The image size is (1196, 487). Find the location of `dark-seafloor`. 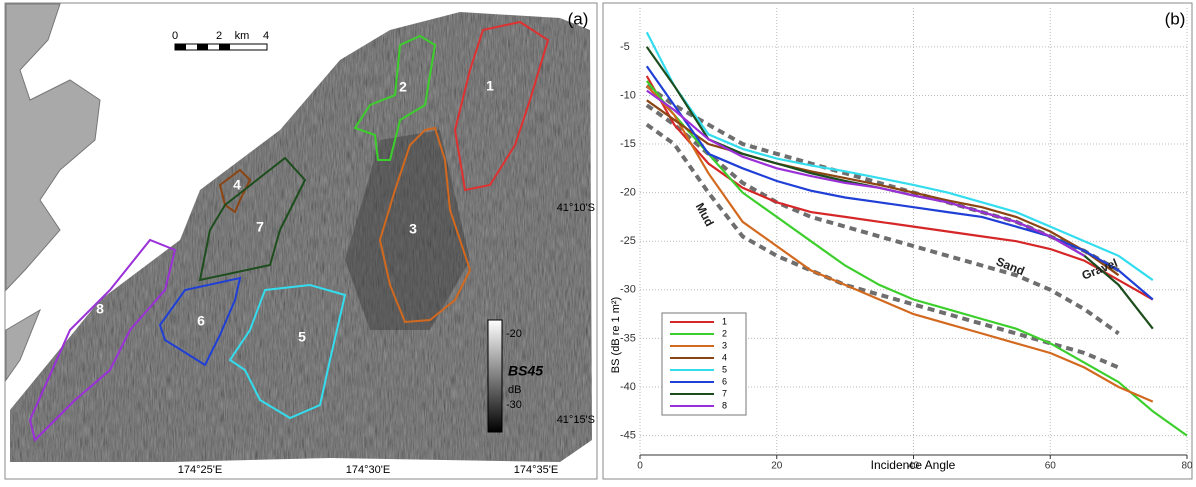

dark-seafloor is located at coordinates (407, 230).